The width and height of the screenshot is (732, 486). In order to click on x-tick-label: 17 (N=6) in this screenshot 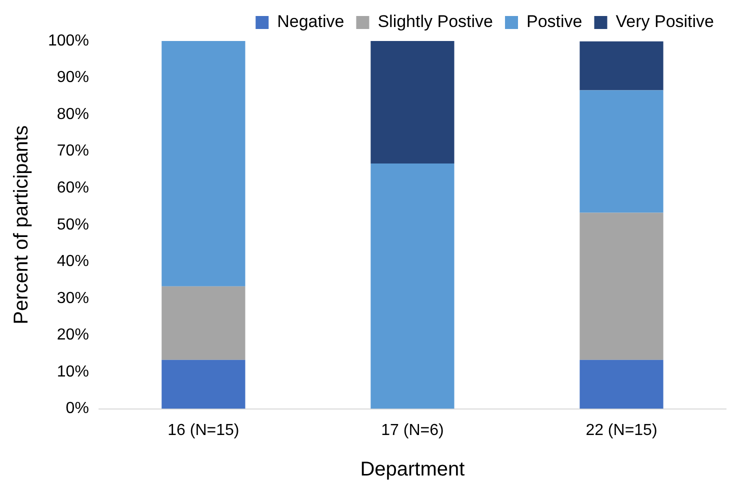, I will do `click(412, 430)`.